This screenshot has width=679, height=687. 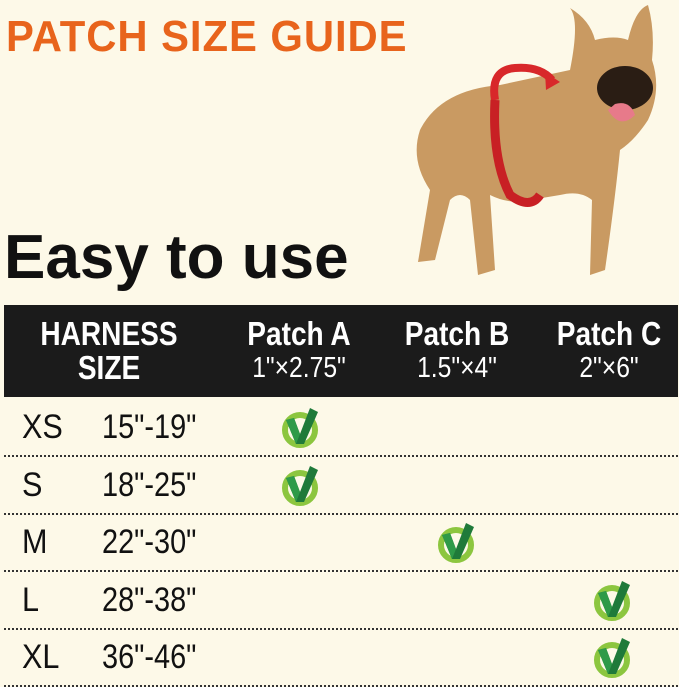 I want to click on size-range: 18"-25", so click(x=149, y=484).